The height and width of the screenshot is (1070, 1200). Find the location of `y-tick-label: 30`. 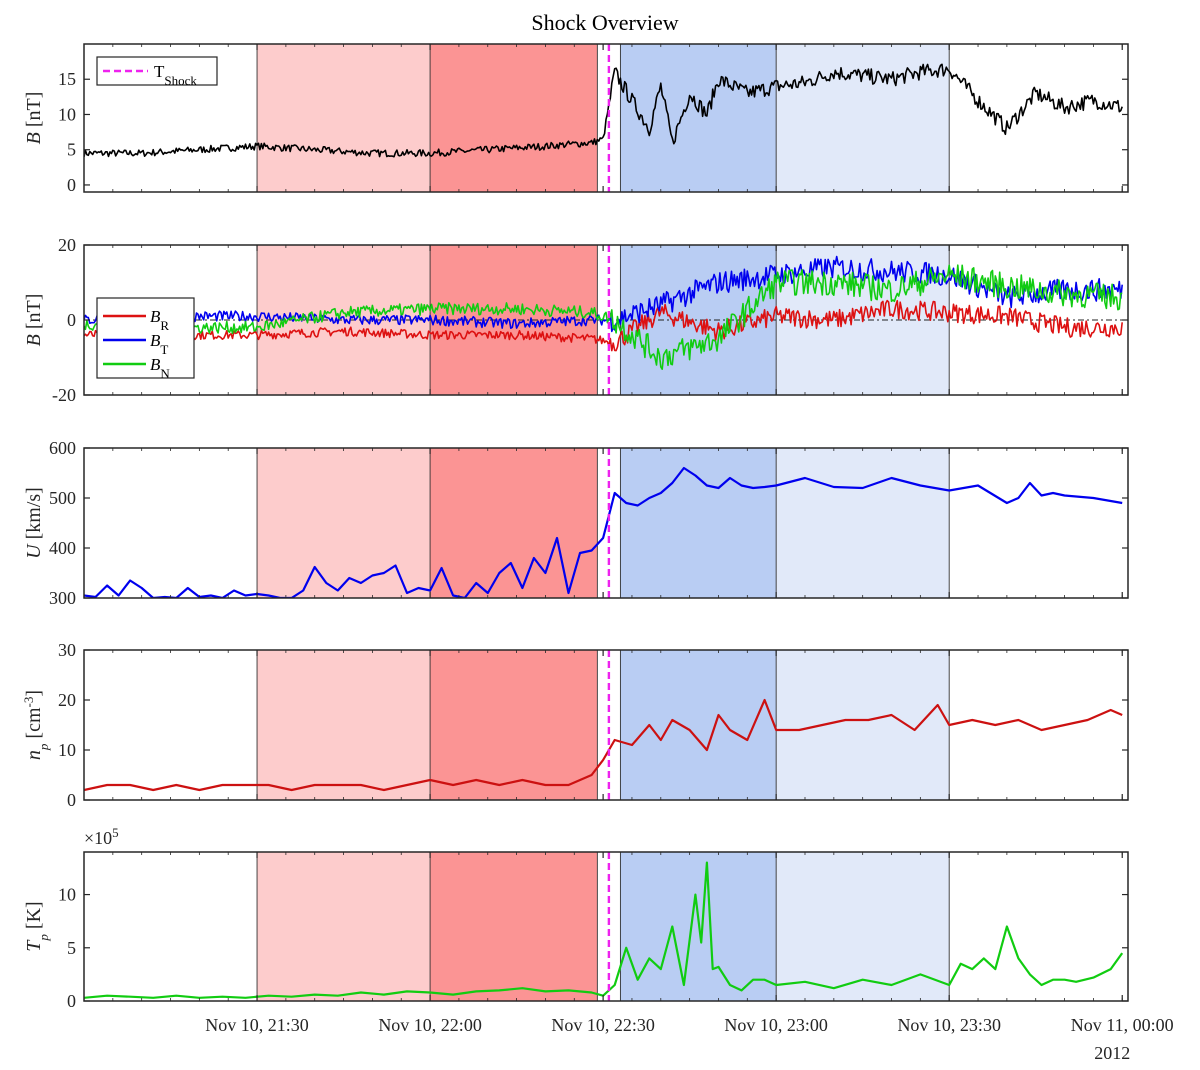

y-tick-label: 30 is located at coordinates (67, 650).